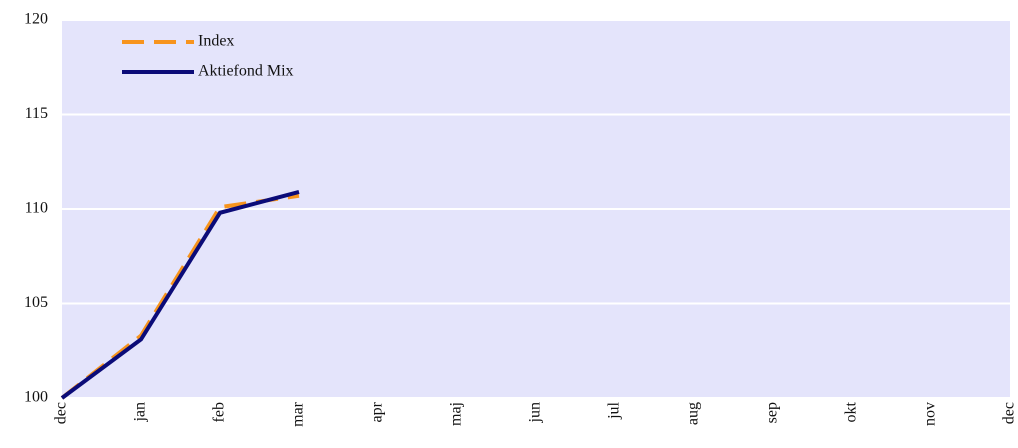 This screenshot has height=448, width=1018. I want to click on series-line, so click(180, 295).